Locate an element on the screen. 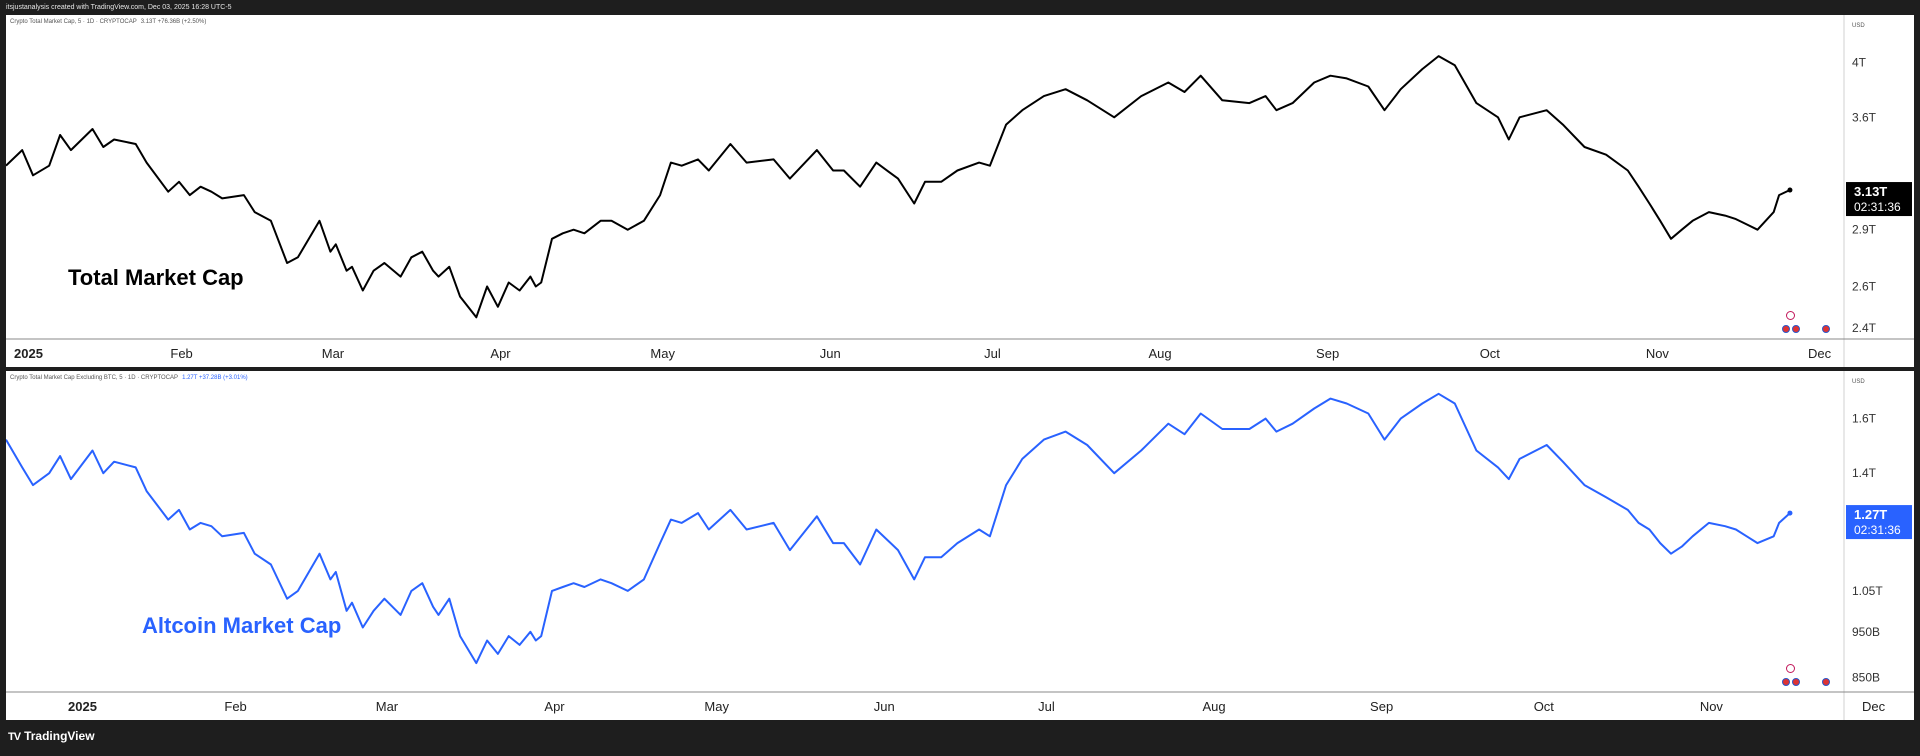 The width and height of the screenshot is (1920, 756). y-tick-label: 4T is located at coordinates (1859, 63).